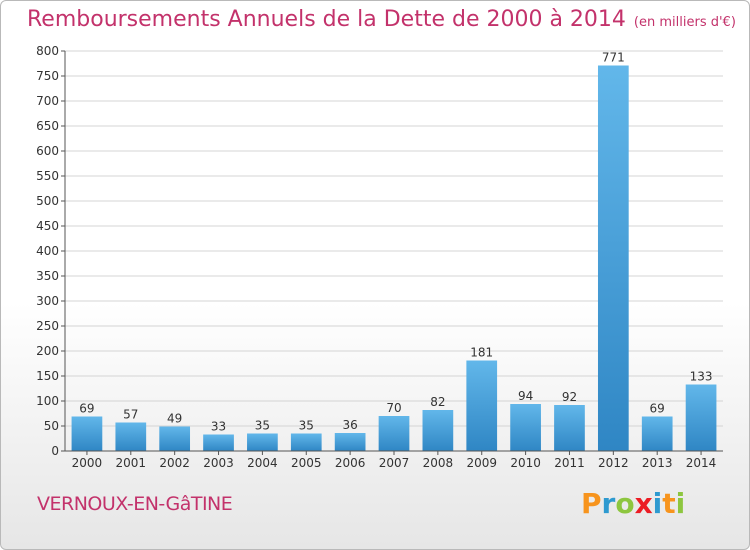 Image resolution: width=750 pixels, height=550 pixels. I want to click on data-label: 82, so click(437, 402).